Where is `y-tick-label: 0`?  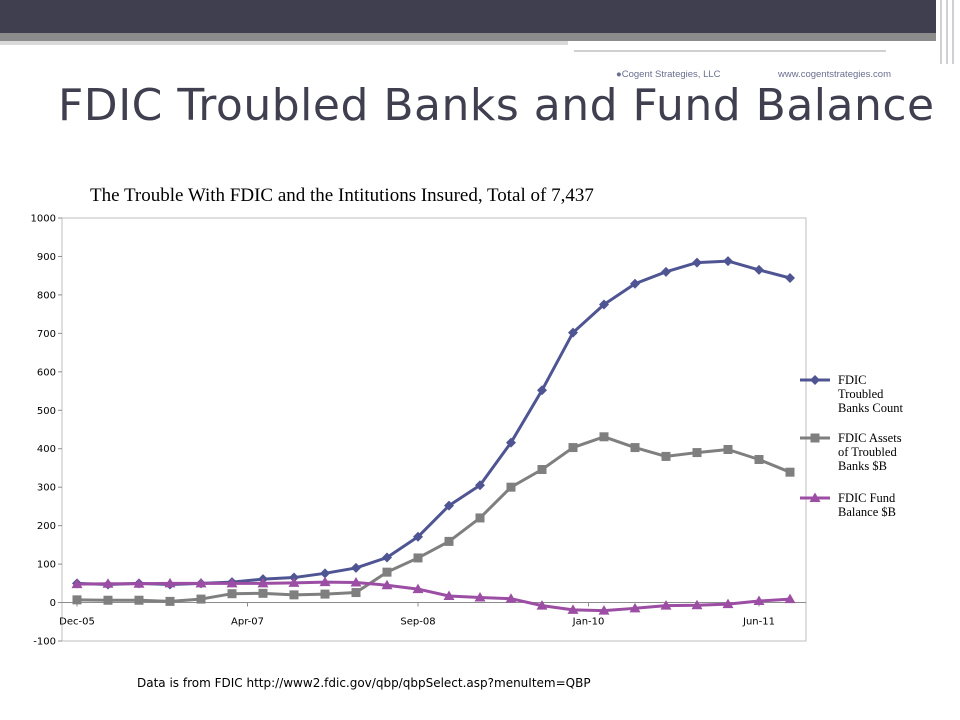
y-tick-label: 0 is located at coordinates (53, 603).